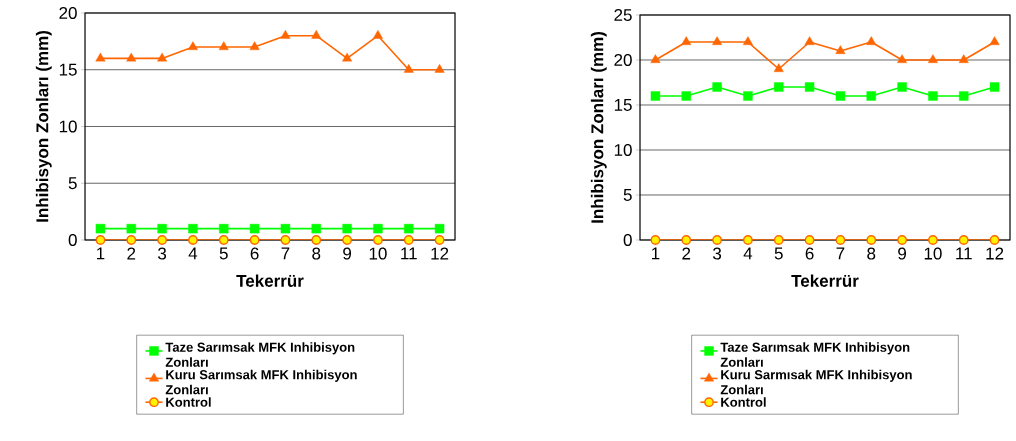  What do you see at coordinates (816, 382) in the screenshot?
I see `legend-label: Kuru Sarmısak MFK Inhibisyon Zonları` at bounding box center [816, 382].